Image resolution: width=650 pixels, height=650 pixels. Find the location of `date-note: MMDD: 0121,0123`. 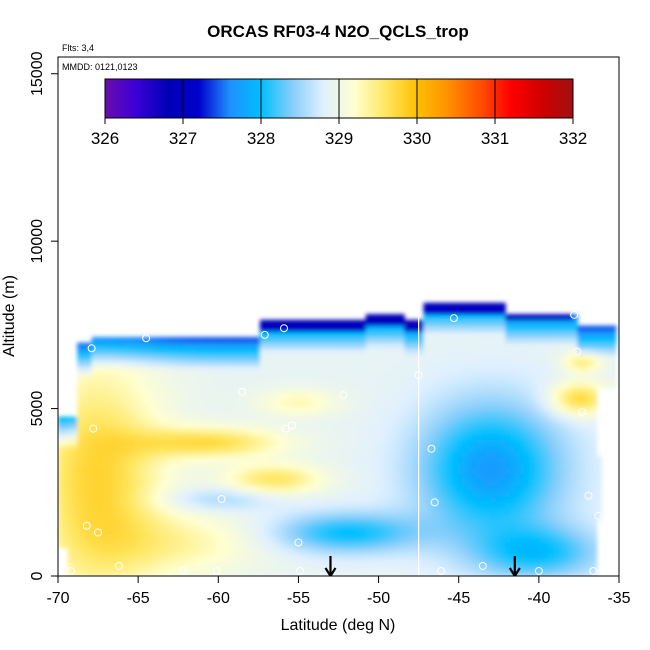

date-note: MMDD: 0121,0123 is located at coordinates (100, 67).